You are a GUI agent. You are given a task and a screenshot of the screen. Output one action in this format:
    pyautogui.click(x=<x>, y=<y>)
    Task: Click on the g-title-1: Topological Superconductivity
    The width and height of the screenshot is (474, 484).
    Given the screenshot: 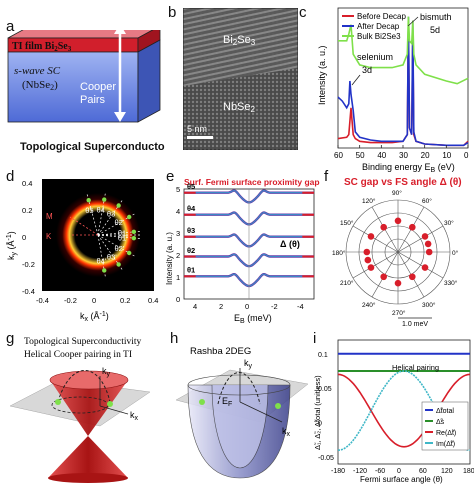 What is the action you would take?
    pyautogui.click(x=83, y=342)
    